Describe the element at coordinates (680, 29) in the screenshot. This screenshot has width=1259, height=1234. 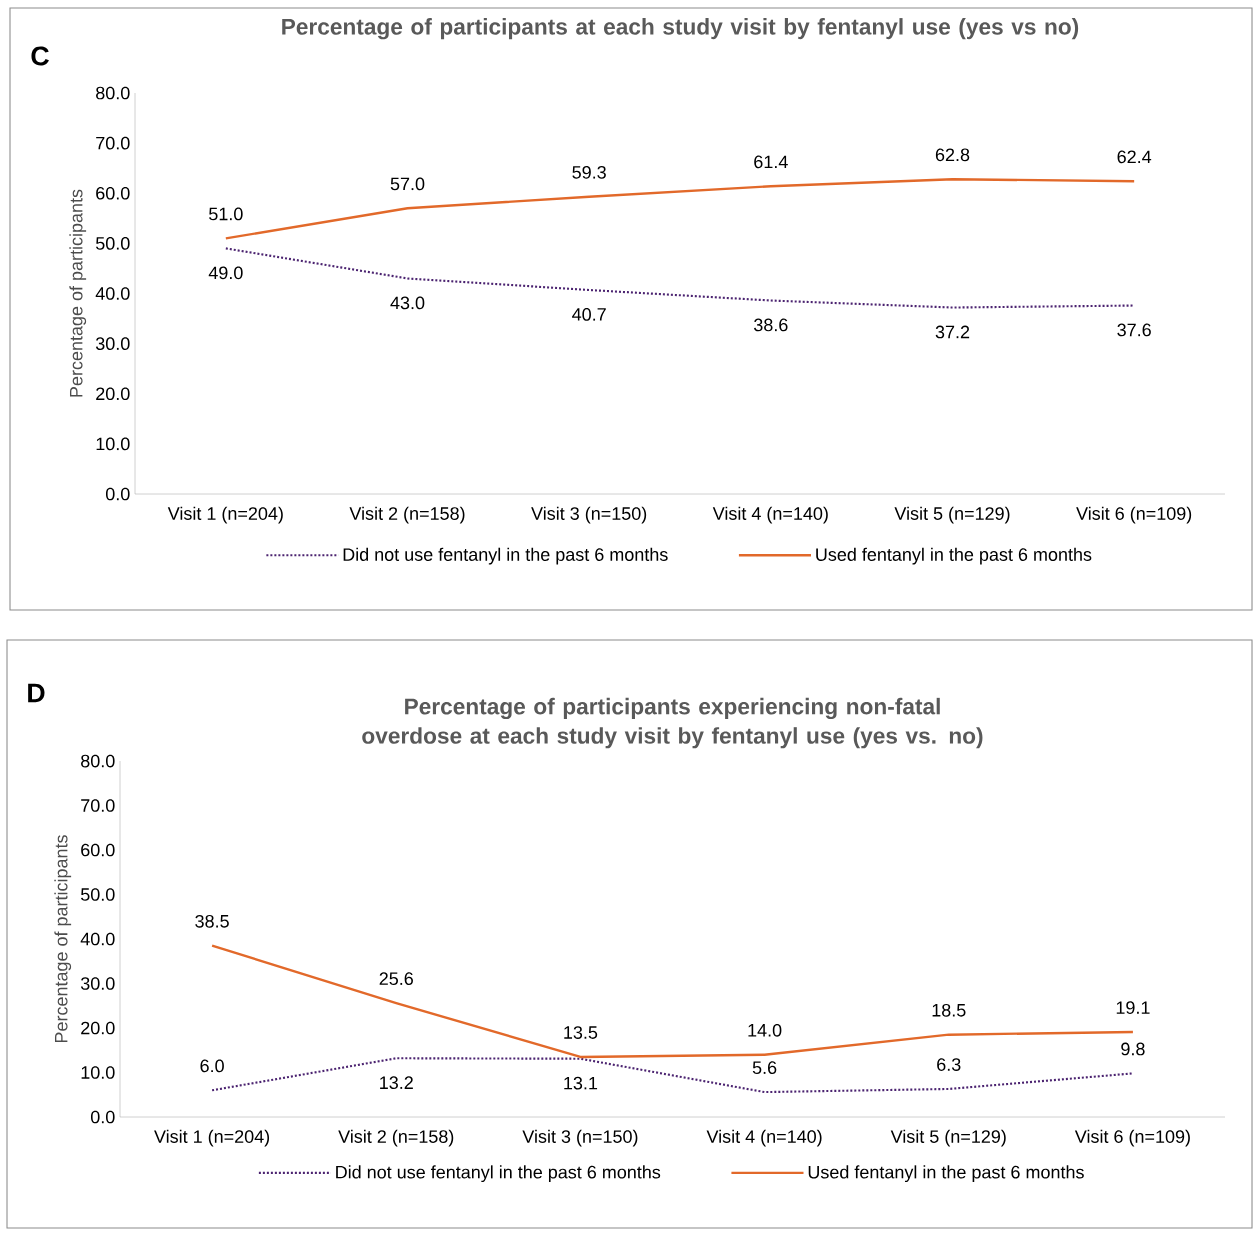
I see `chart-title: Percentage of participants at each study visit by fentanyl use (yes vs no)` at that location.